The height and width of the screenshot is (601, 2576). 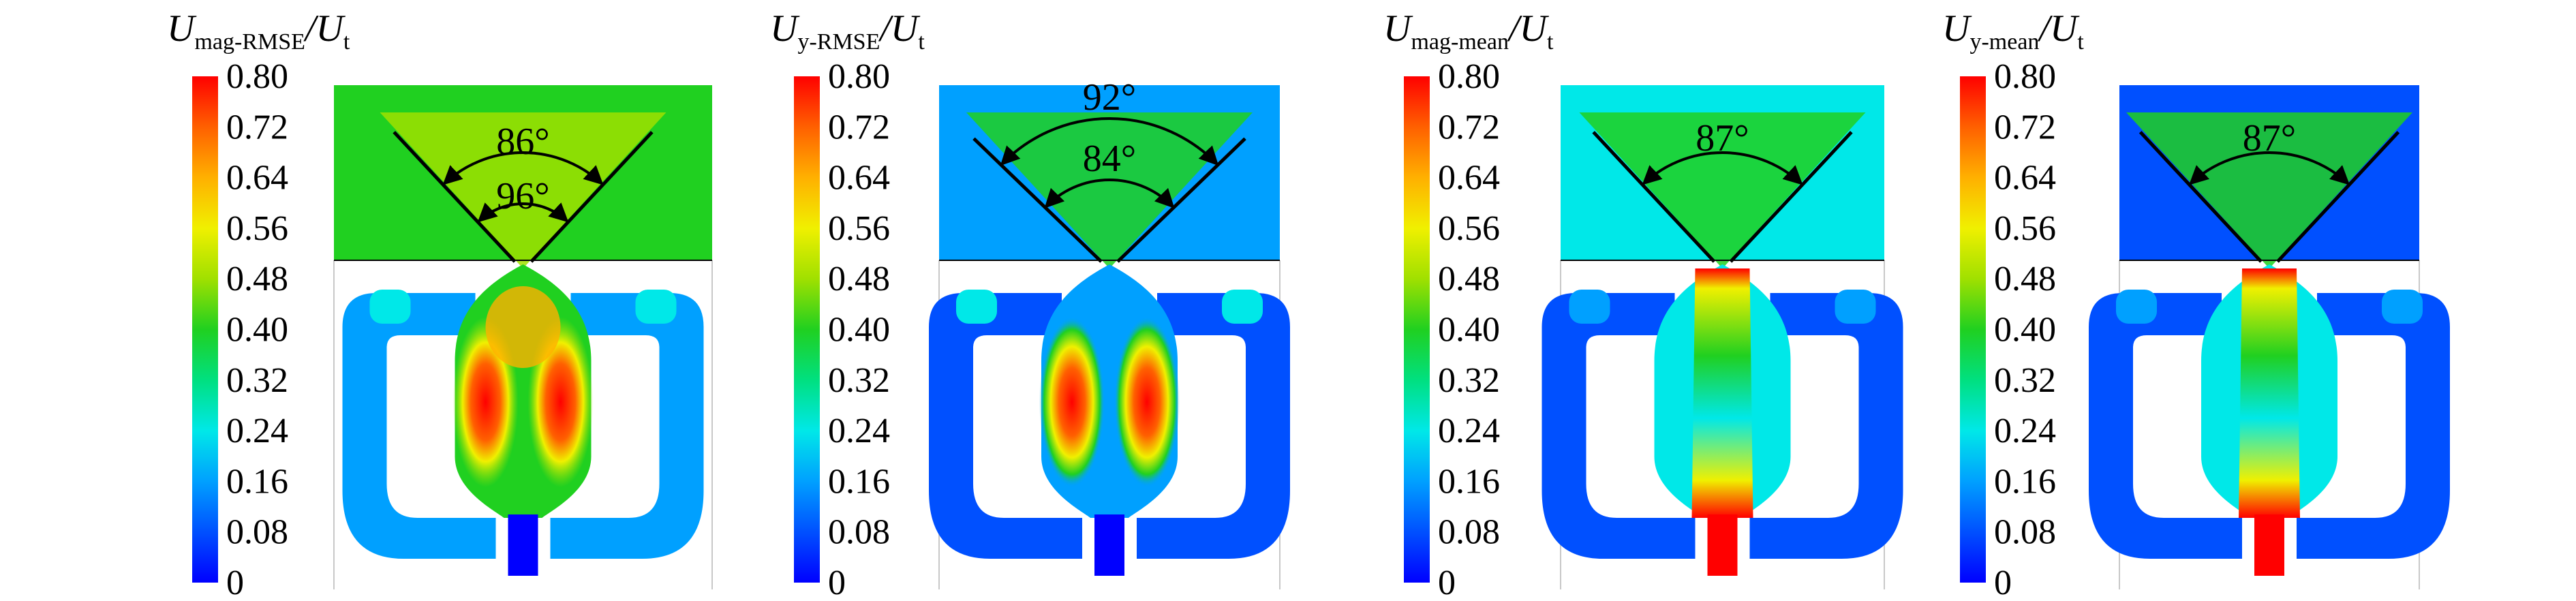 What do you see at coordinates (1147, 402) in the screenshot?
I see `rmse-lobe-right` at bounding box center [1147, 402].